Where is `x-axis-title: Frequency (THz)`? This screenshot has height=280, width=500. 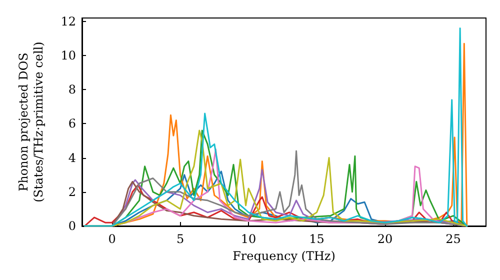 x-axis-title: Frequency (THz) is located at coordinates (284, 256).